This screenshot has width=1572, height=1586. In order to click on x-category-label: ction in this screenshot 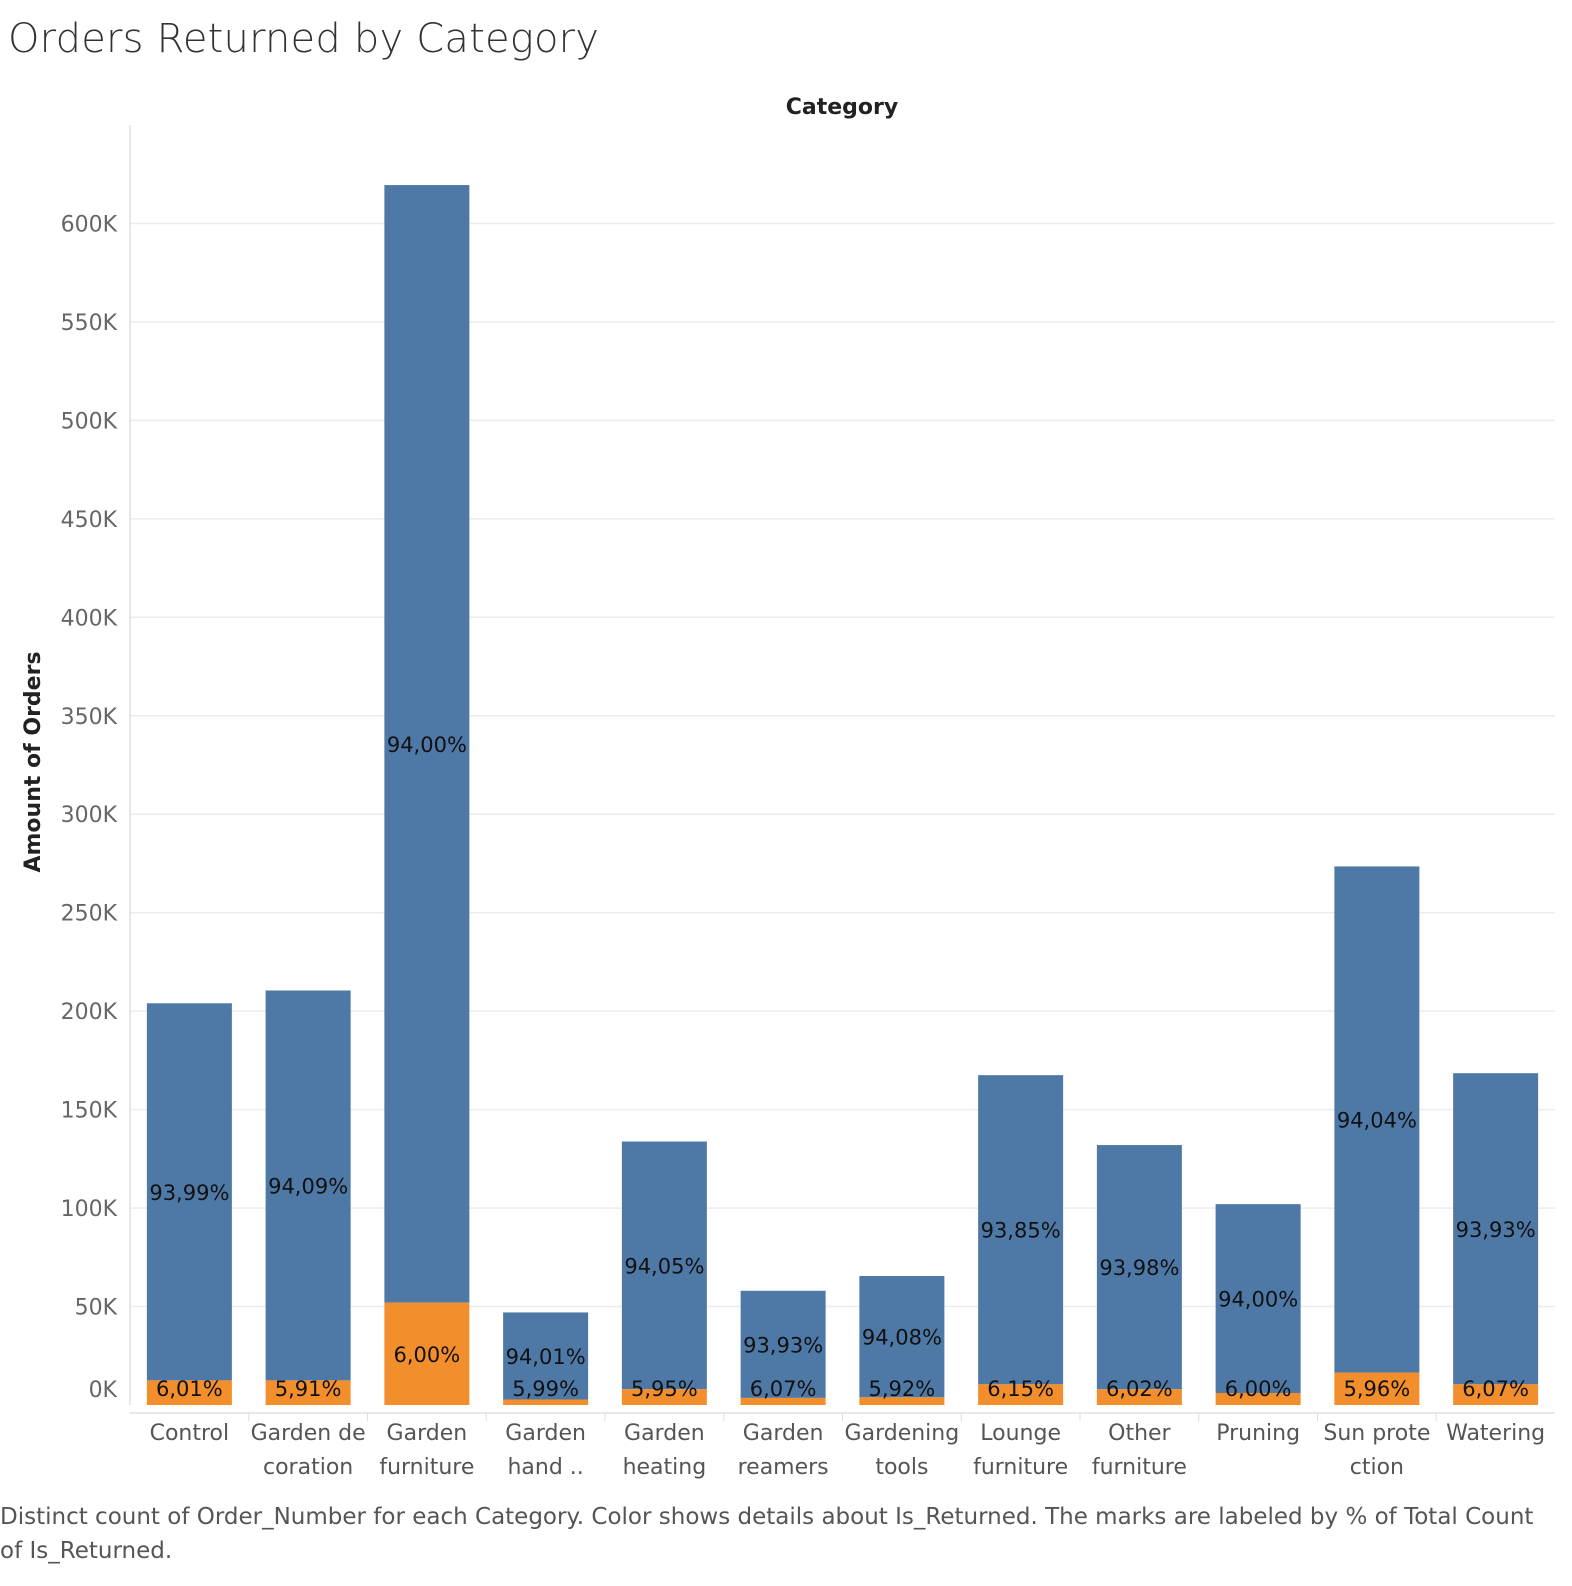, I will do `click(1377, 1467)`.